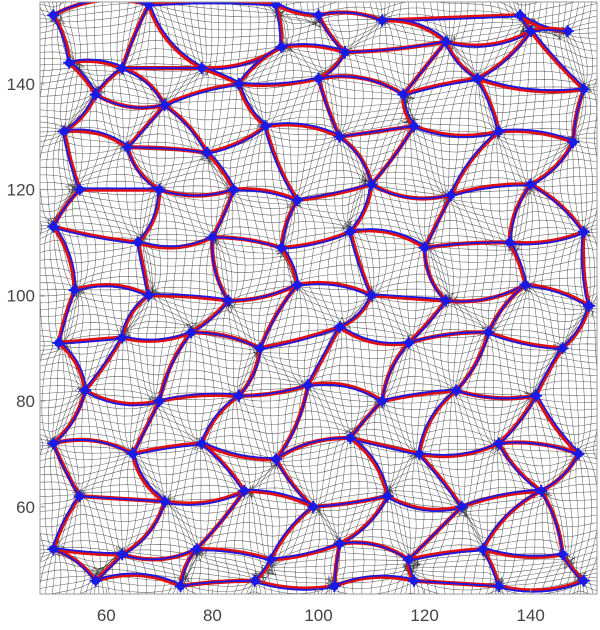 Image resolution: width=600 pixels, height=630 pixels. What do you see at coordinates (212, 615) in the screenshot?
I see `x-tick-label-1: 80` at bounding box center [212, 615].